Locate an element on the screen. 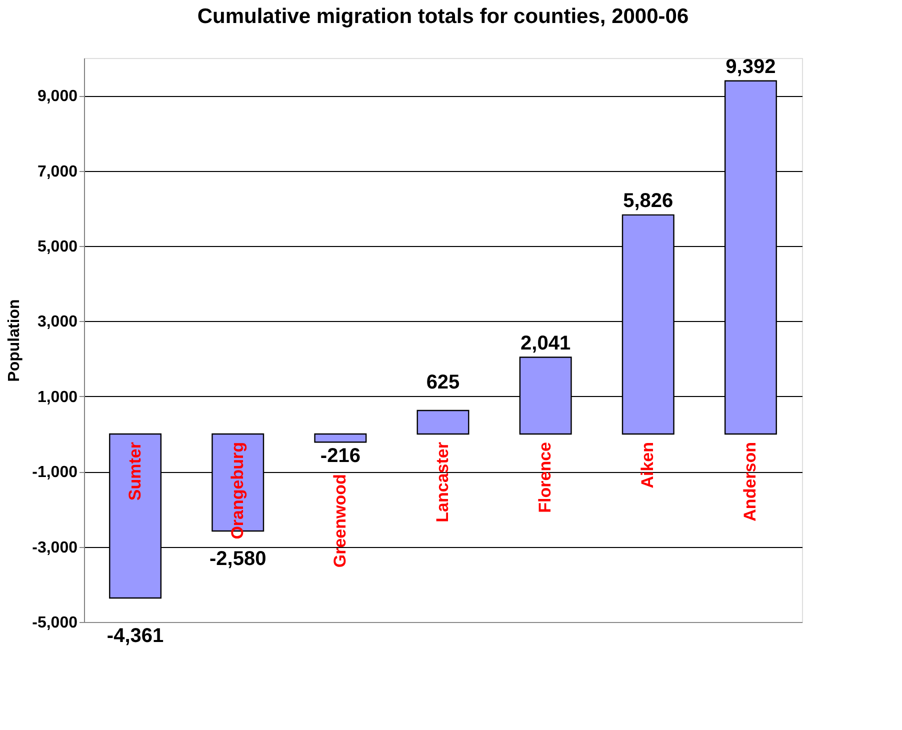 The height and width of the screenshot is (730, 902). x-tick-label: Aiken is located at coordinates (648, 465).